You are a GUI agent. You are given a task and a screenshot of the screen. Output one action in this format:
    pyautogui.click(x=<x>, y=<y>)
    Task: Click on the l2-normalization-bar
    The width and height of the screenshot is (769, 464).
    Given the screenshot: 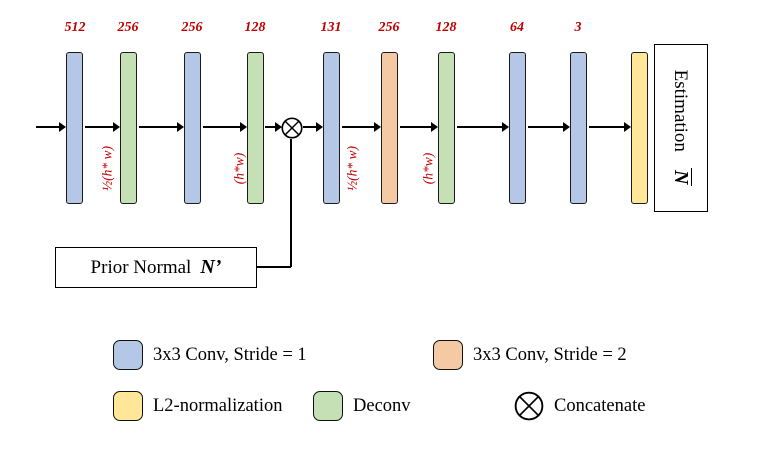 What is the action you would take?
    pyautogui.click(x=639, y=128)
    